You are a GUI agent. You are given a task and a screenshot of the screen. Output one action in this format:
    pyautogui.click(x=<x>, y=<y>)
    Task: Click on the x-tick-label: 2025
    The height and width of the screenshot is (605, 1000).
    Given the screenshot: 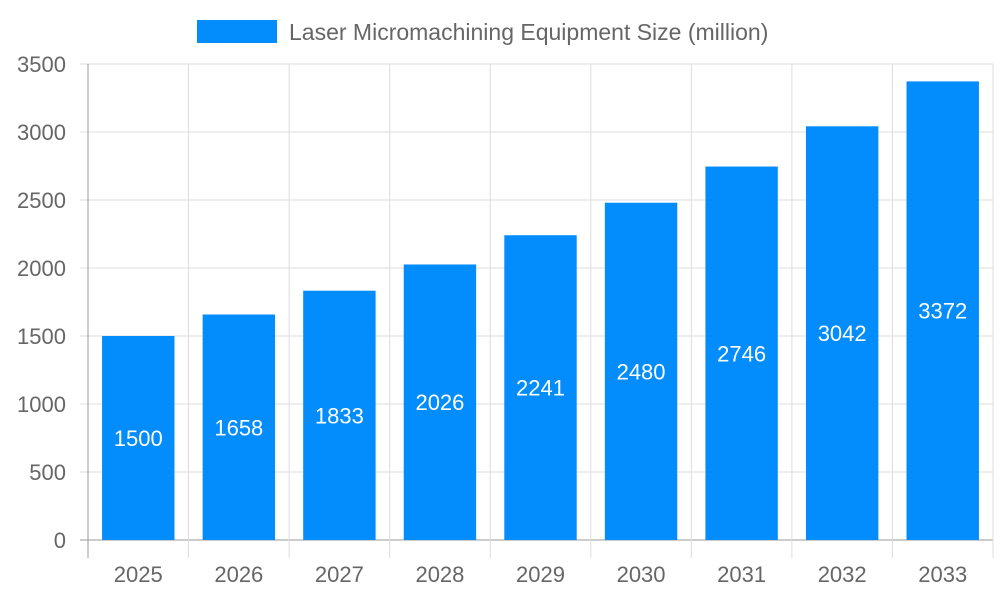 What is the action you would take?
    pyautogui.click(x=138, y=574)
    